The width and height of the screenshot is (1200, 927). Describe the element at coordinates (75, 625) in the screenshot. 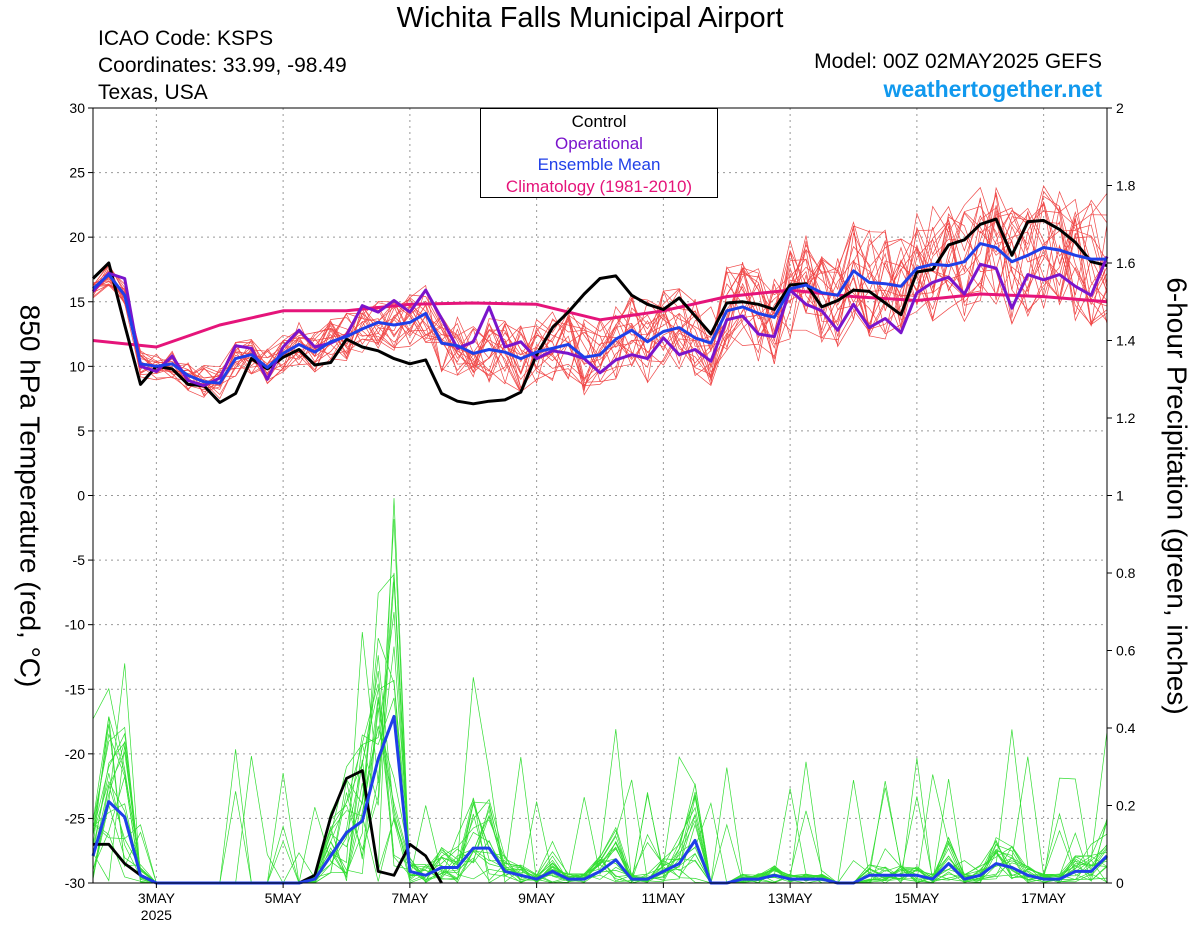

I see `left-tick-label: -10` at that location.